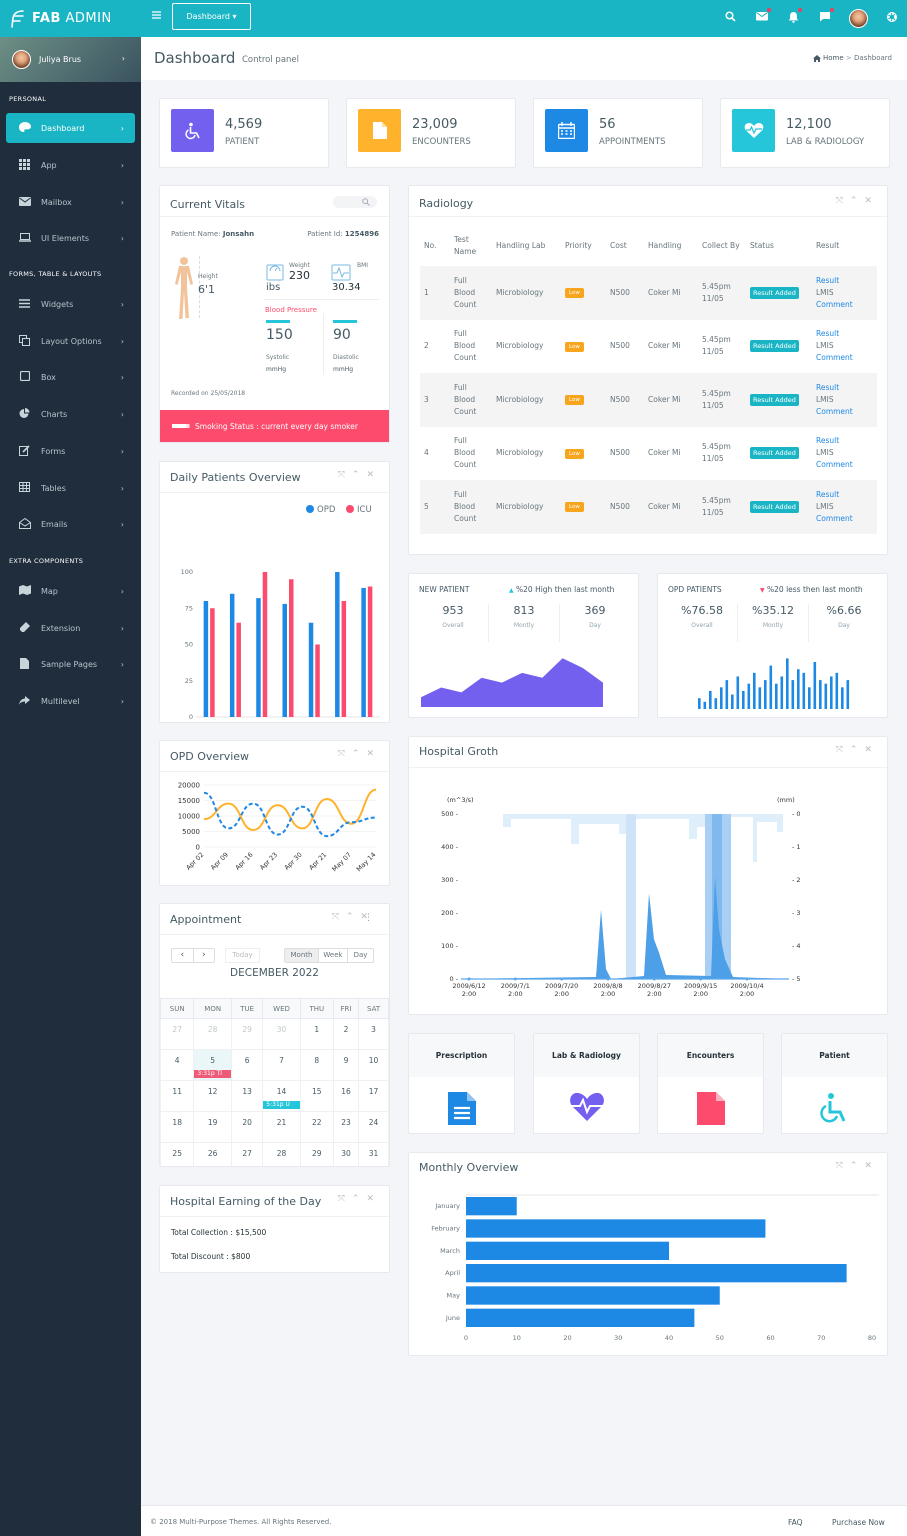 The height and width of the screenshot is (1536, 907). What do you see at coordinates (70, 701) in the screenshot?
I see `sidebar-item-multilevel: Multilevel ›` at bounding box center [70, 701].